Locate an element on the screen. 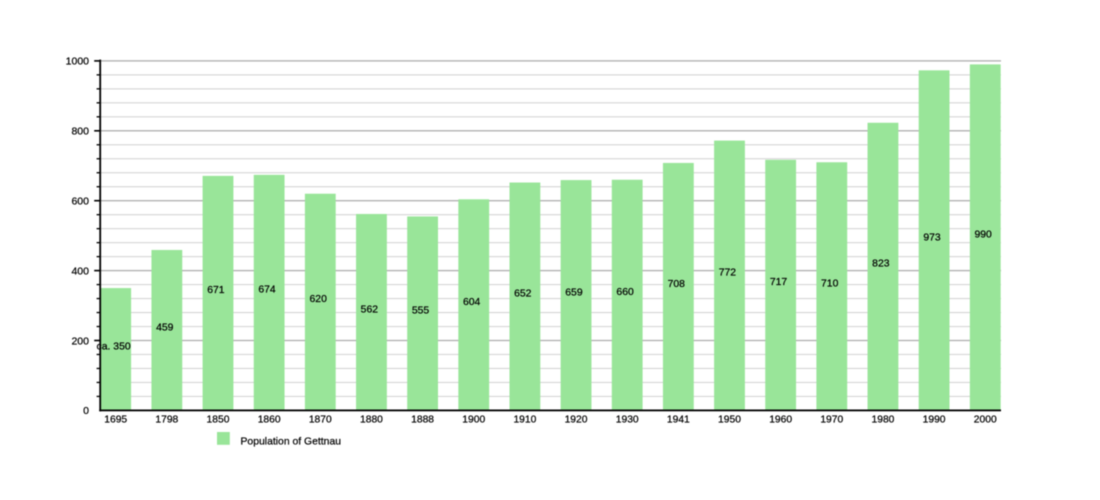 The width and height of the screenshot is (1100, 500). svg-text: 0 is located at coordinates (86, 411).